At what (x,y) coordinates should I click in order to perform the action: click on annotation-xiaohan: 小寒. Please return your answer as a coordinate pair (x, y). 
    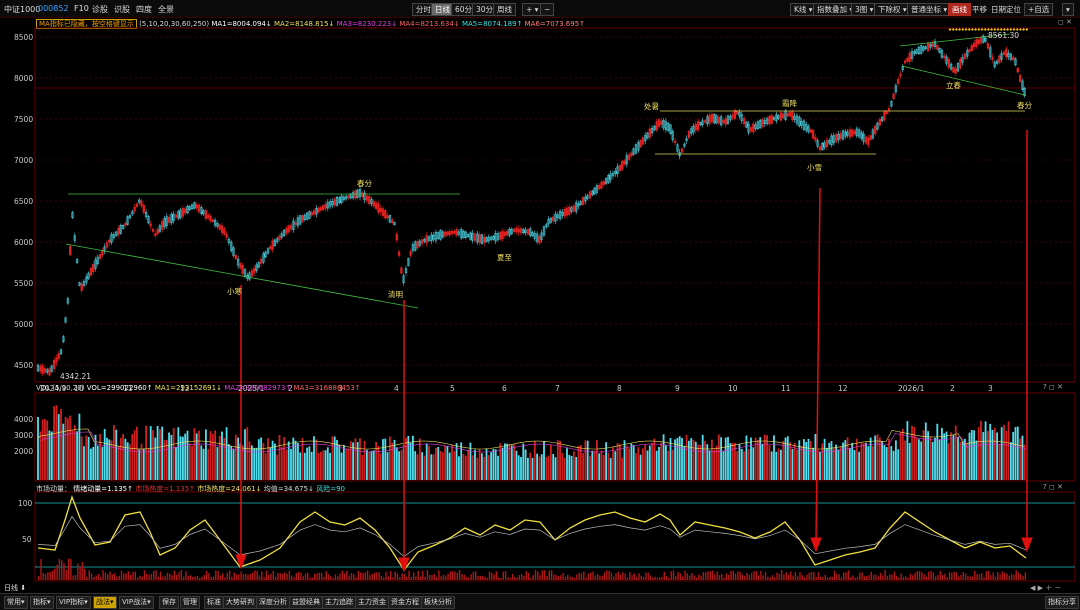
    Looking at the image, I should click on (234, 291).